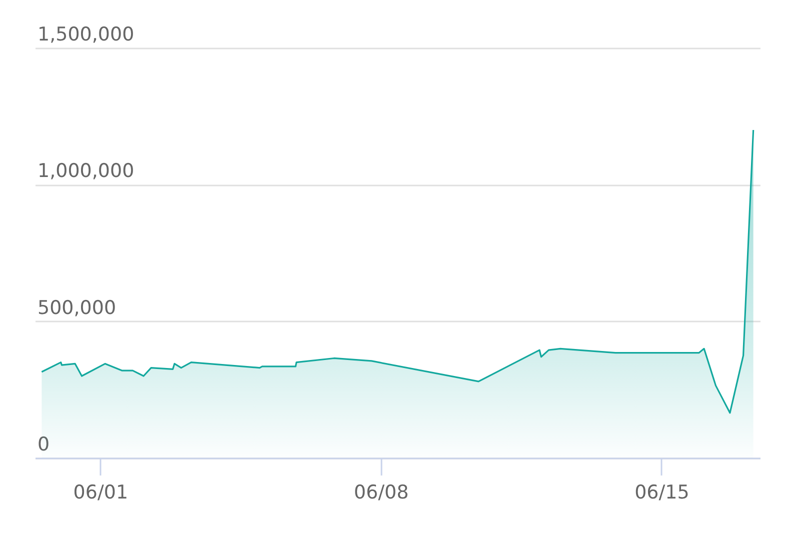 The height and width of the screenshot is (534, 800). I want to click on x-tick-label: 06/15, so click(662, 493).